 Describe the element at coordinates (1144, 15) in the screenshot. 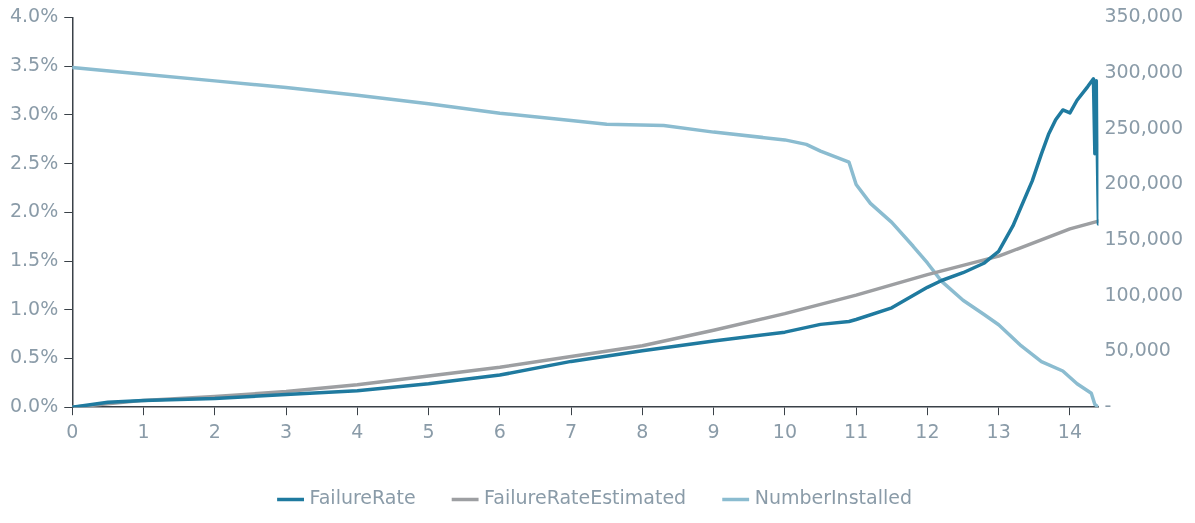

I see `y2-tick-label: 350,000` at that location.